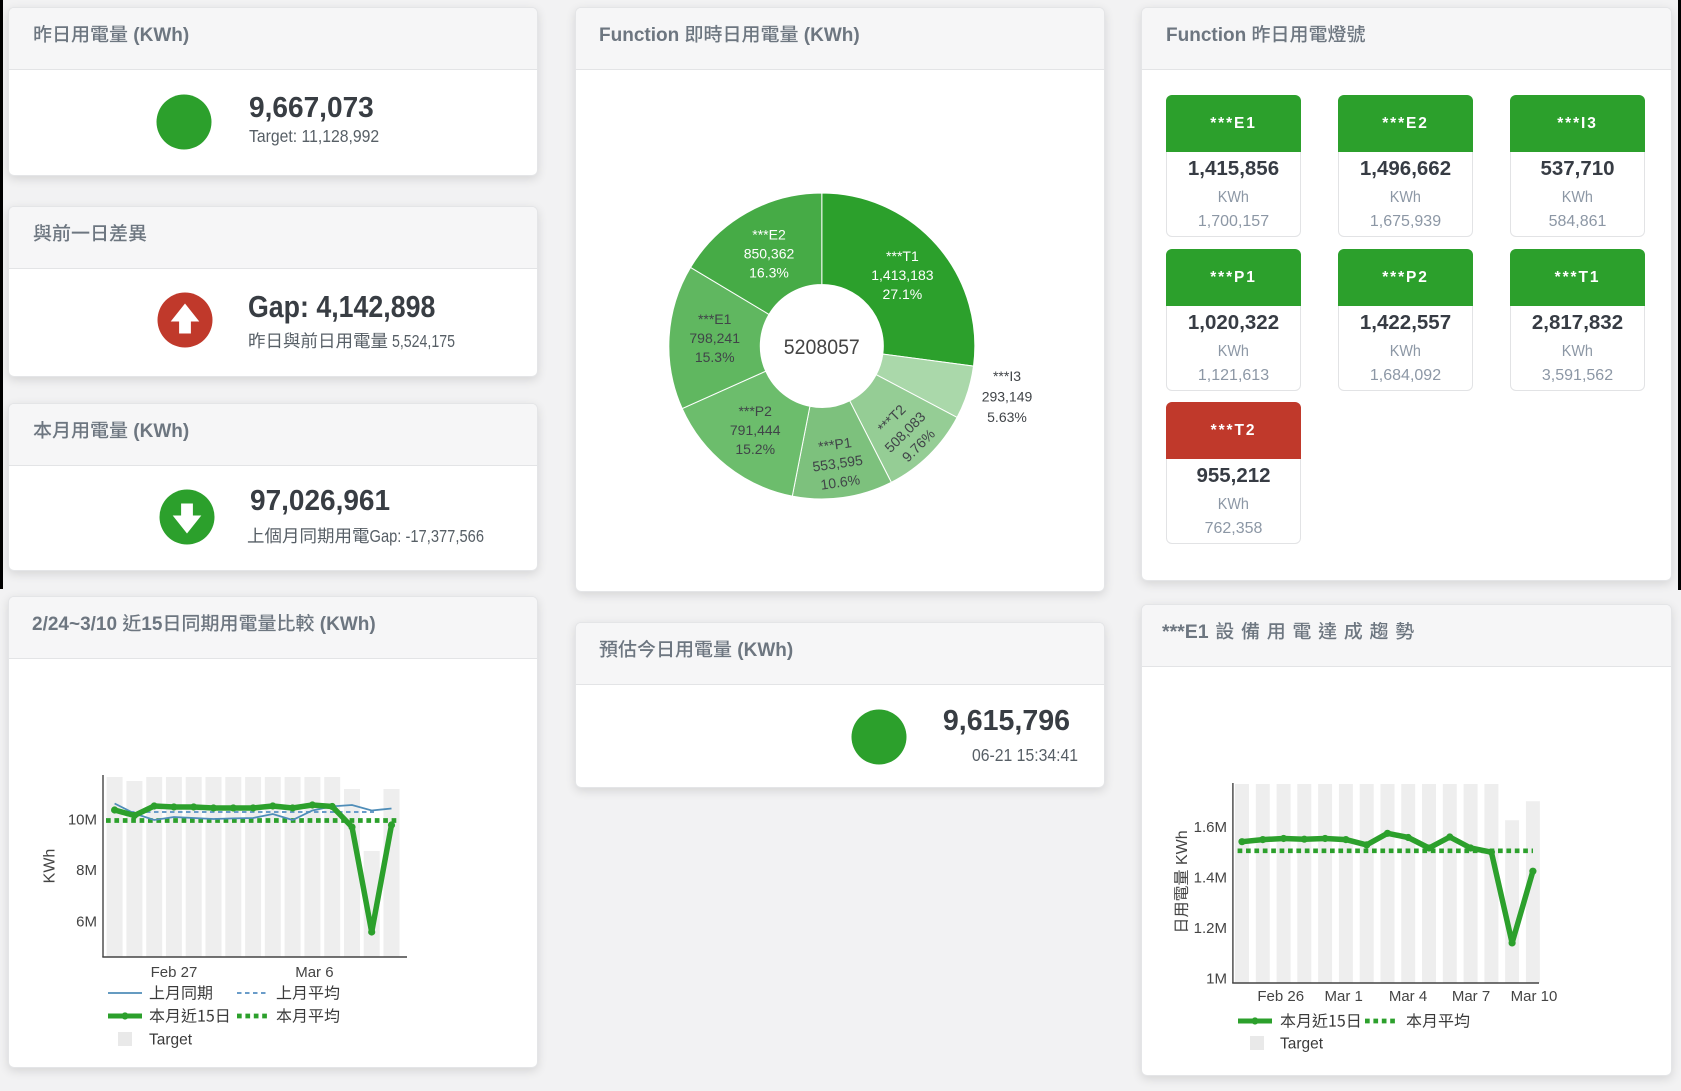 The width and height of the screenshot is (1681, 1091). What do you see at coordinates (1216, 979) in the screenshot?
I see `svg-text: 1M` at bounding box center [1216, 979].